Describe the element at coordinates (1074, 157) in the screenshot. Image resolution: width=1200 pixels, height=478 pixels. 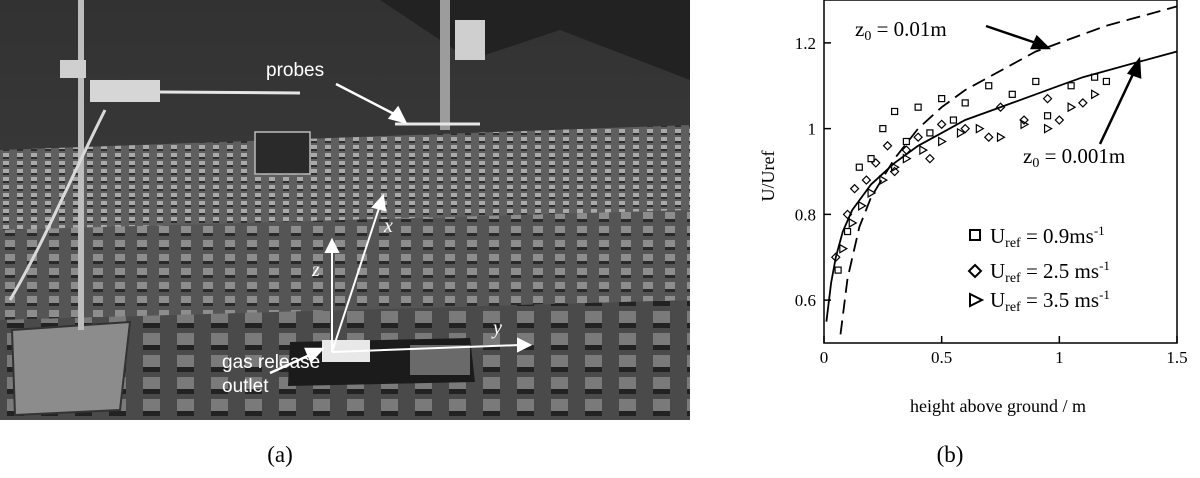
I see `curve-label-z0-0001: z0 = 0.001m` at that location.